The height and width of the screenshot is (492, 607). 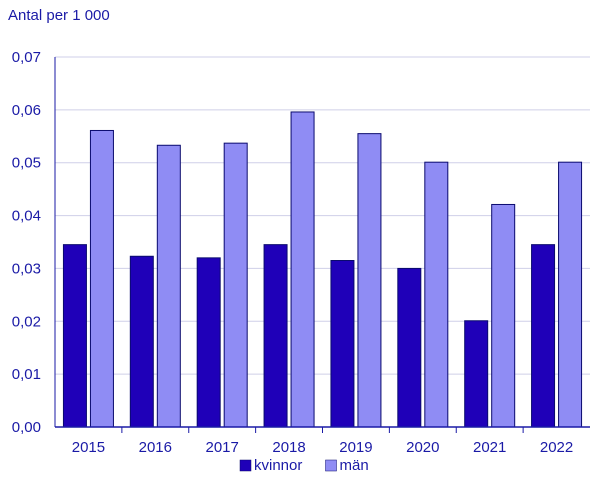 I want to click on bar-män-2022, so click(x=570, y=294).